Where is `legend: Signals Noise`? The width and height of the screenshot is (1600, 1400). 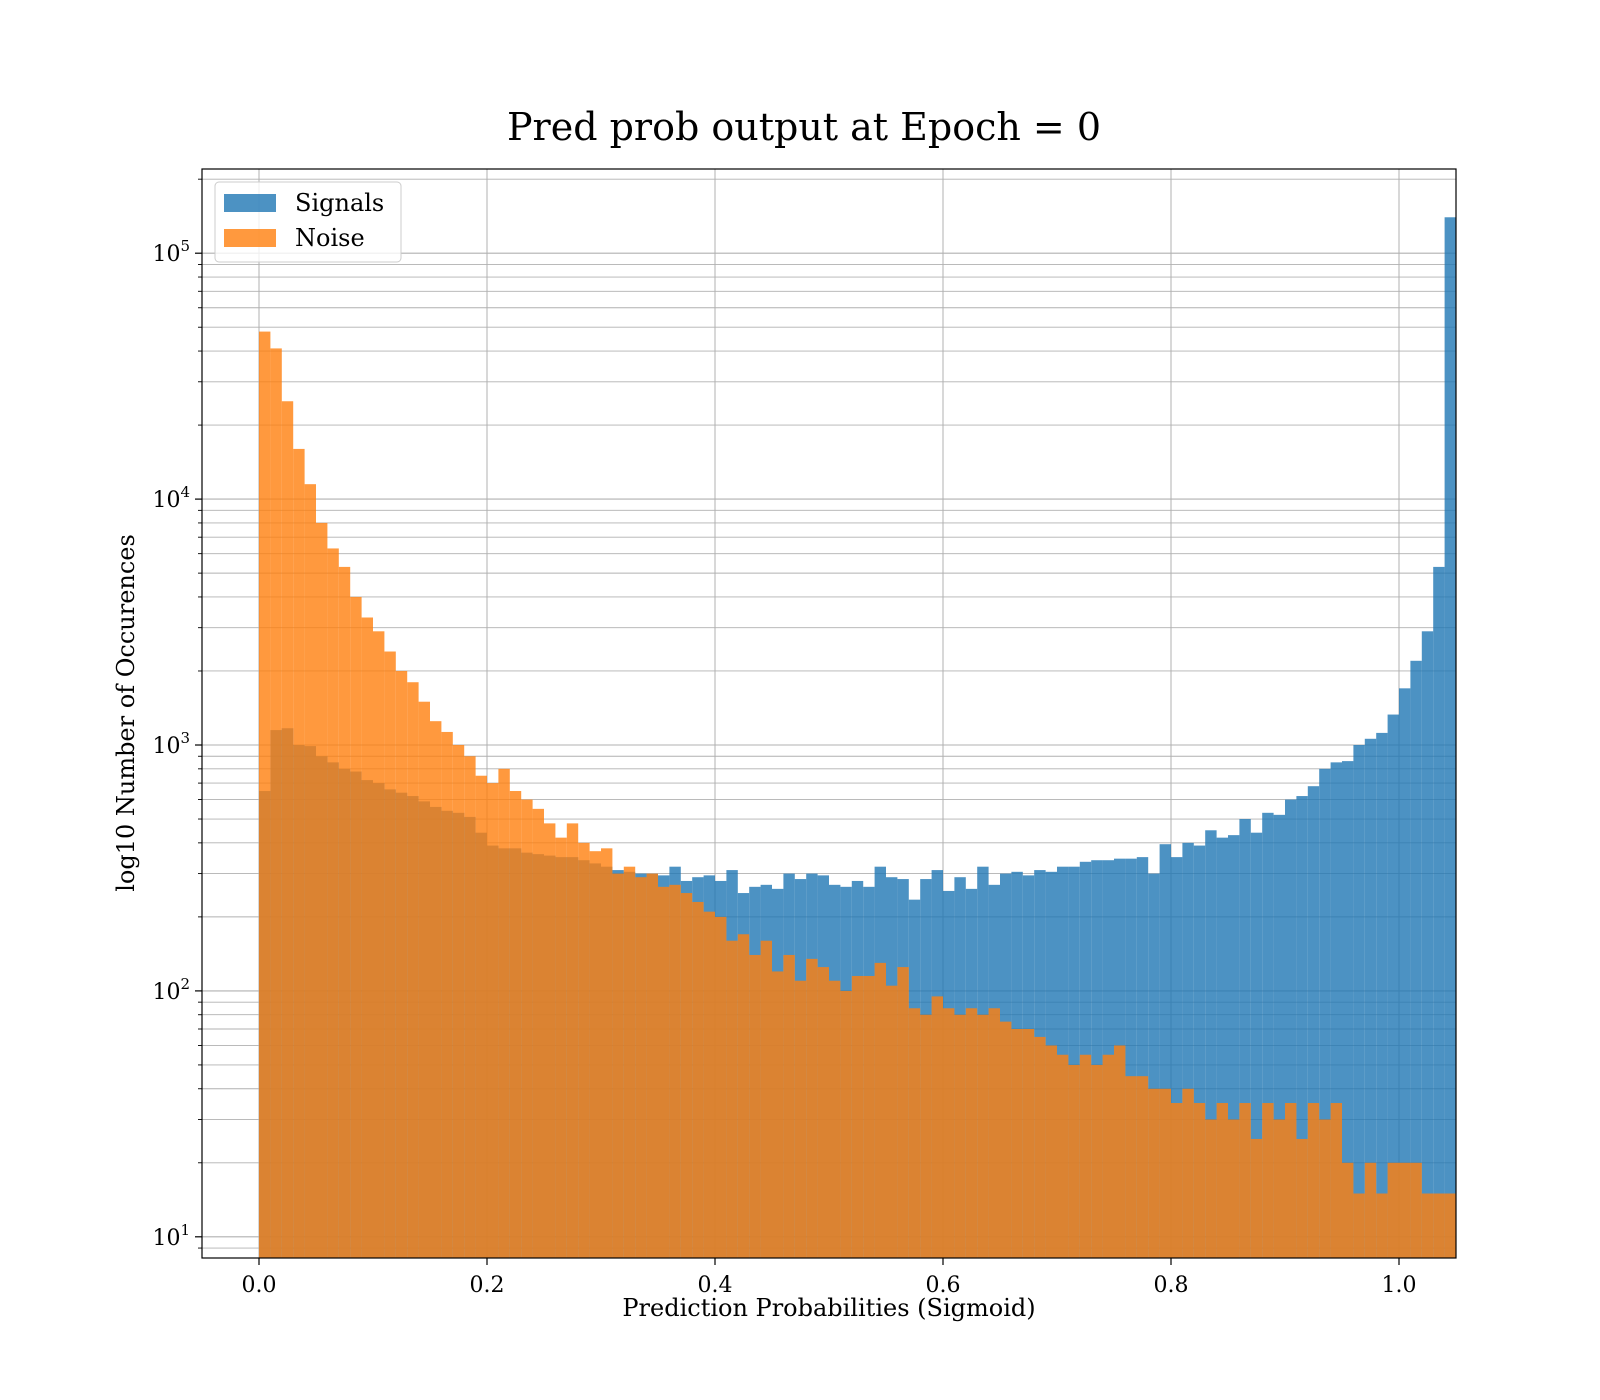
legend: Signals Noise is located at coordinates (308, 222).